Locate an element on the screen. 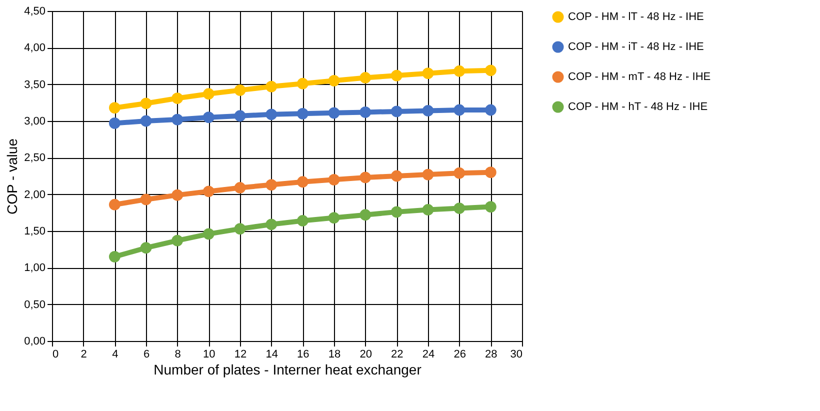 This screenshot has height=411, width=820. x-tick-label: 0 is located at coordinates (55, 354).